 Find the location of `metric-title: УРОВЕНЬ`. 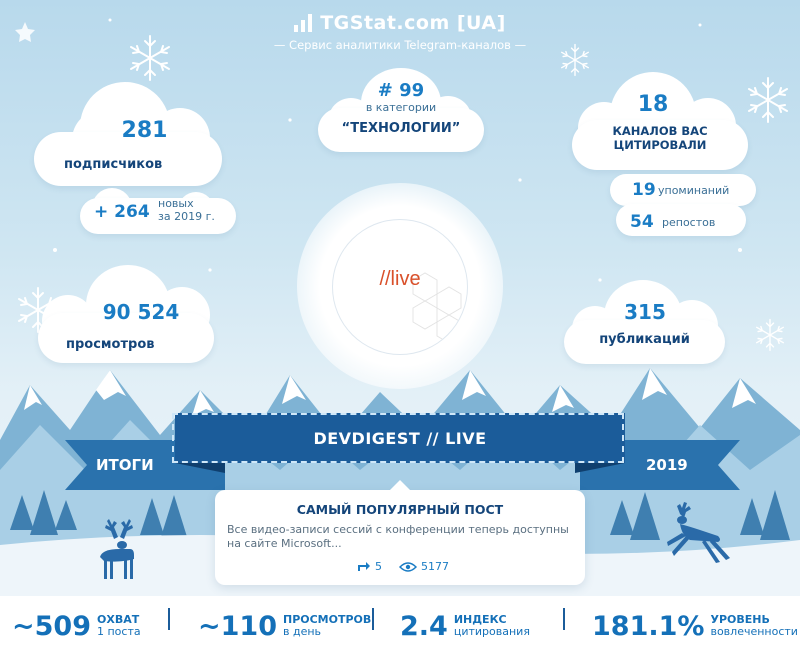

metric-title: УРОВЕНЬ is located at coordinates (740, 619).